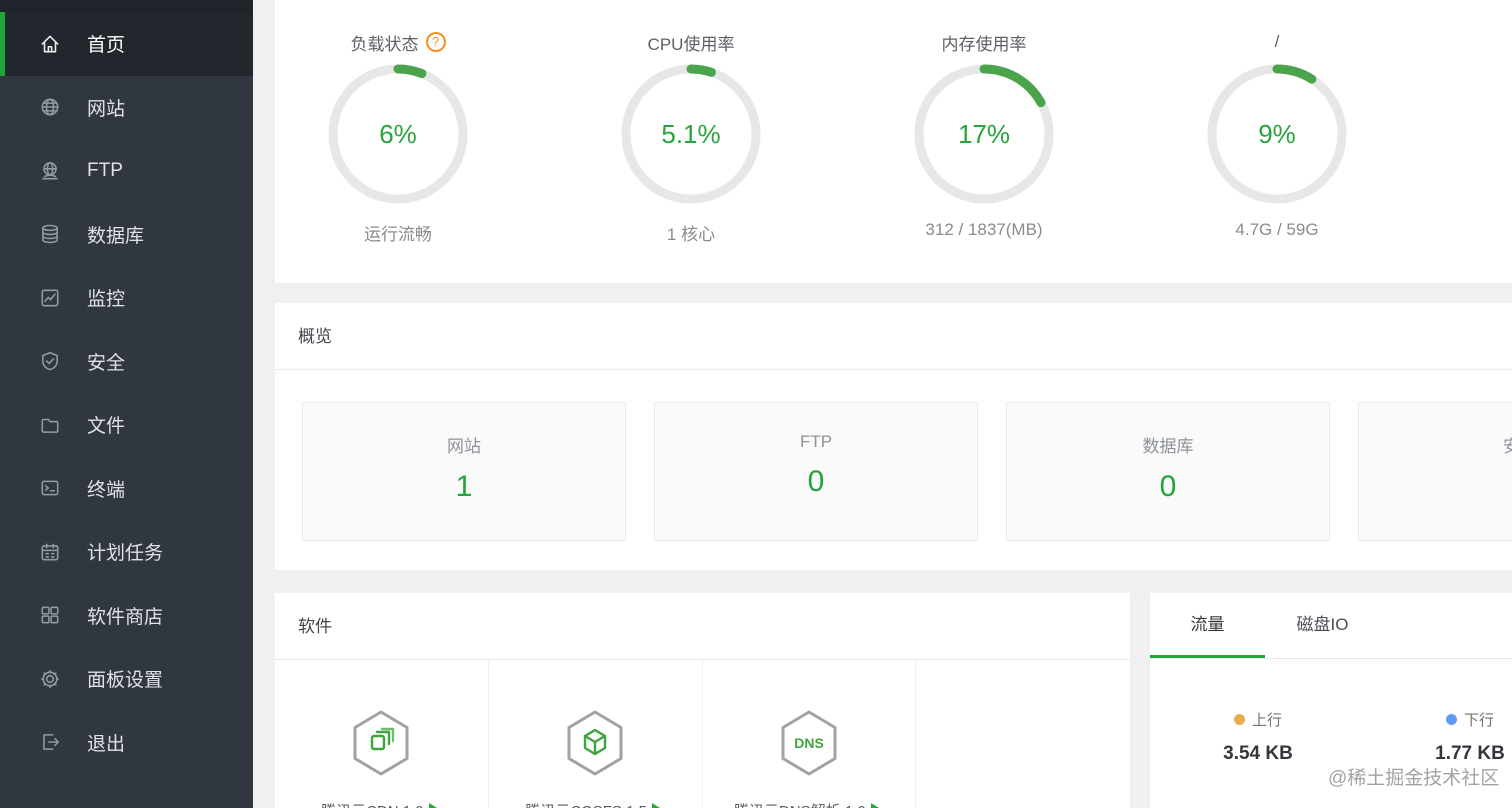  Describe the element at coordinates (595, 745) in the screenshot. I see `tencent-cosfs-icon` at that location.